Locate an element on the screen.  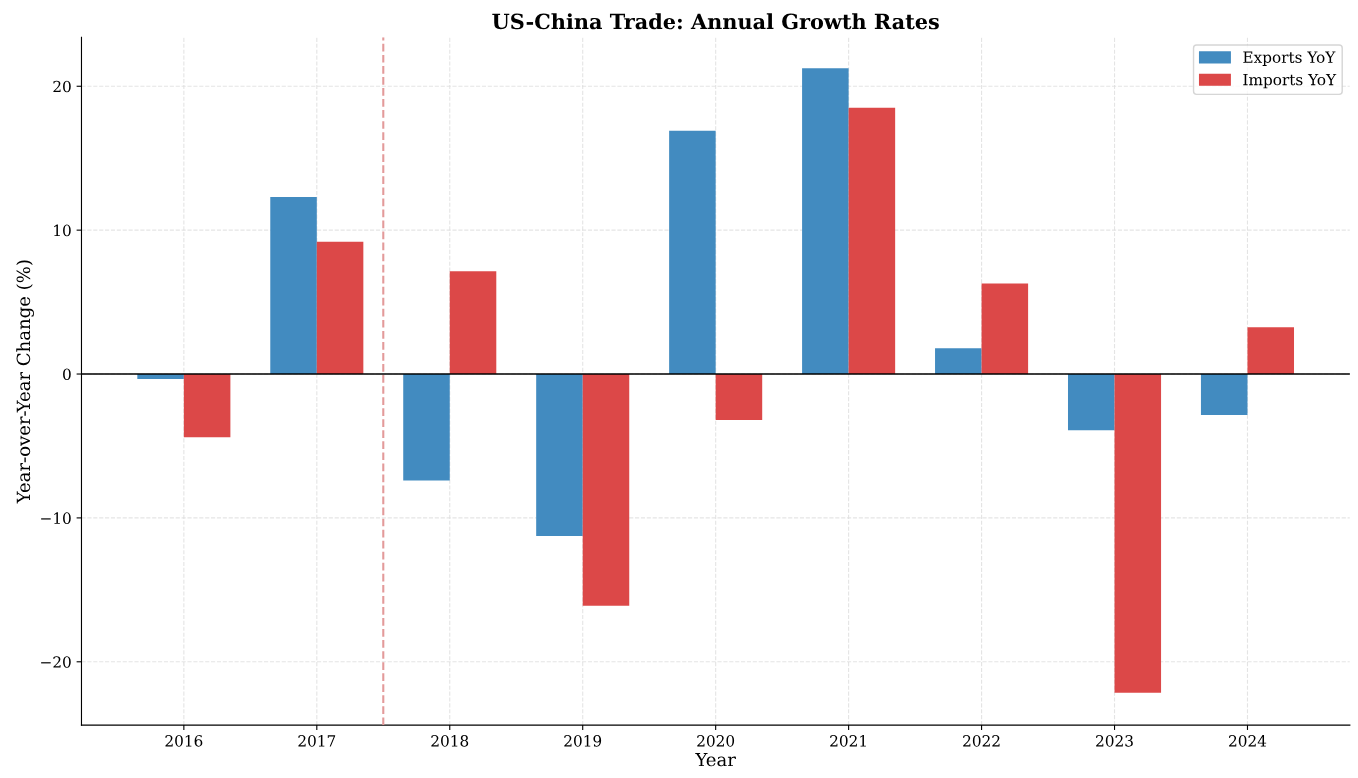
y-tick-label: 0 is located at coordinates (67, 374).